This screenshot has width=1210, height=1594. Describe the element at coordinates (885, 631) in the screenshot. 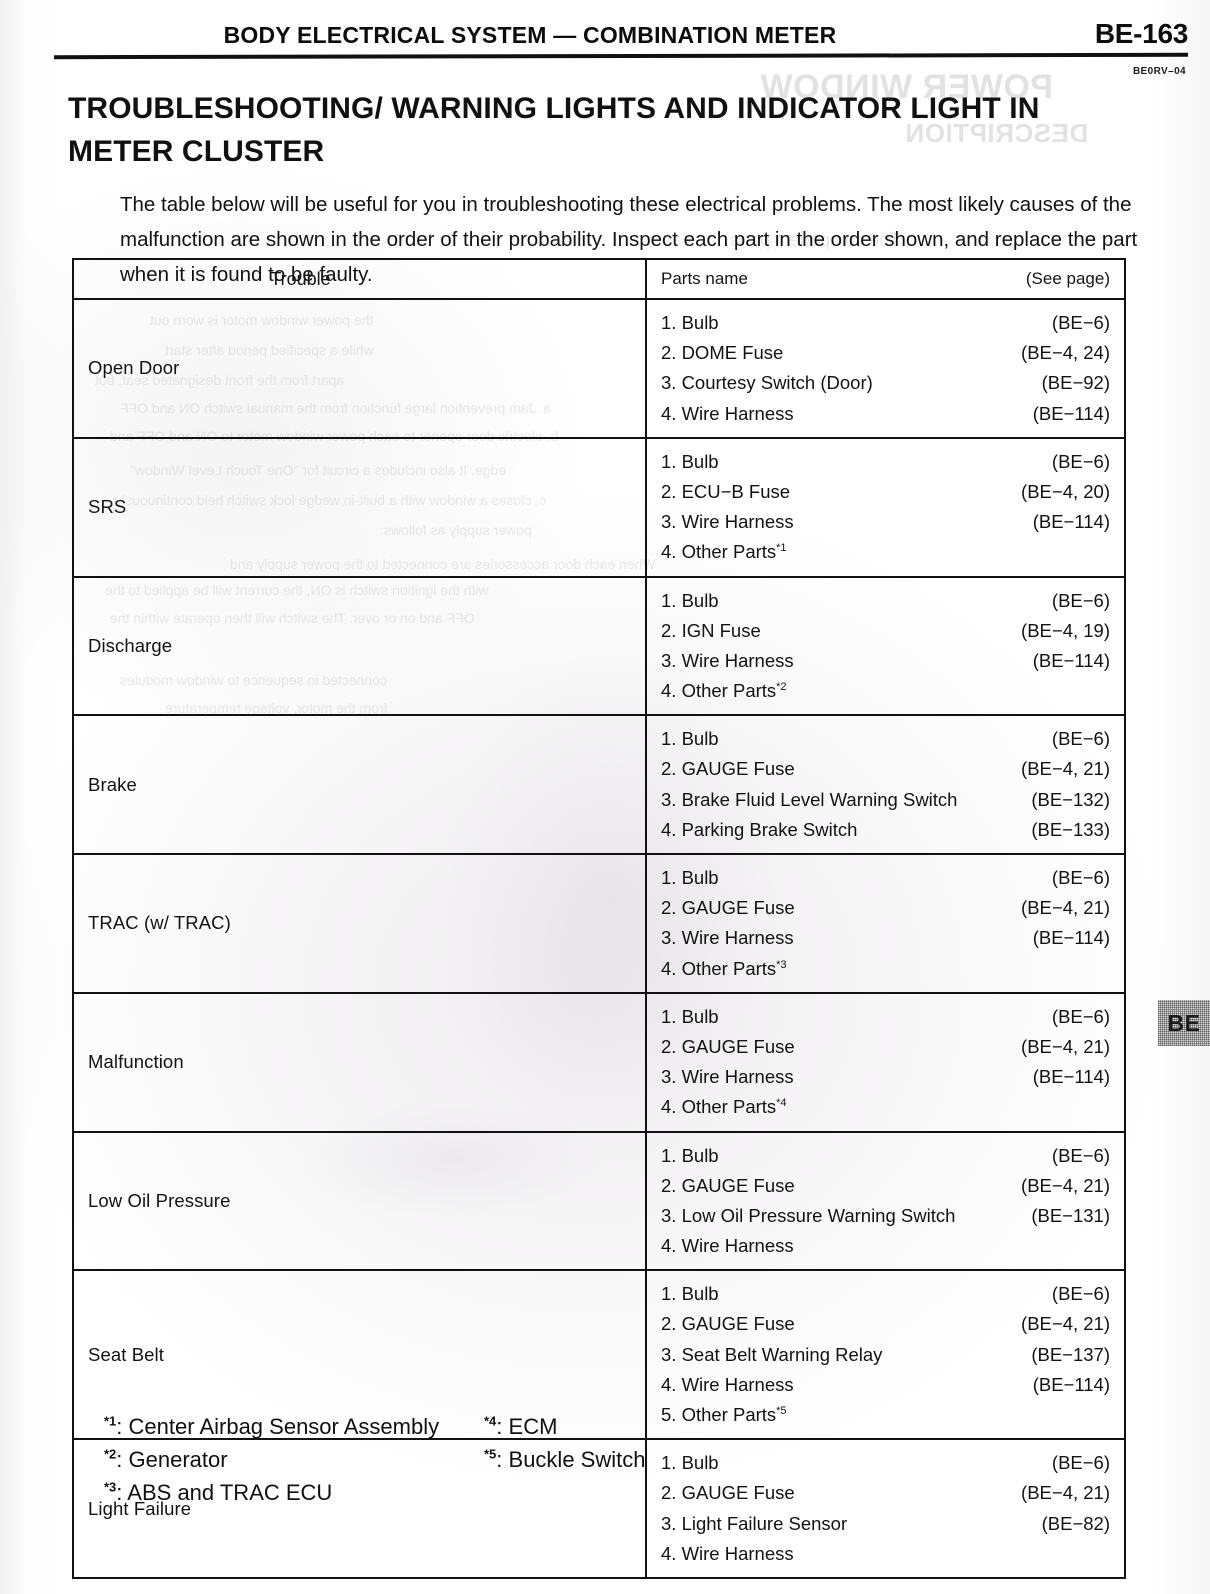

I see `part-line: 2. IGN Fuse (BE−4, 19)` at that location.